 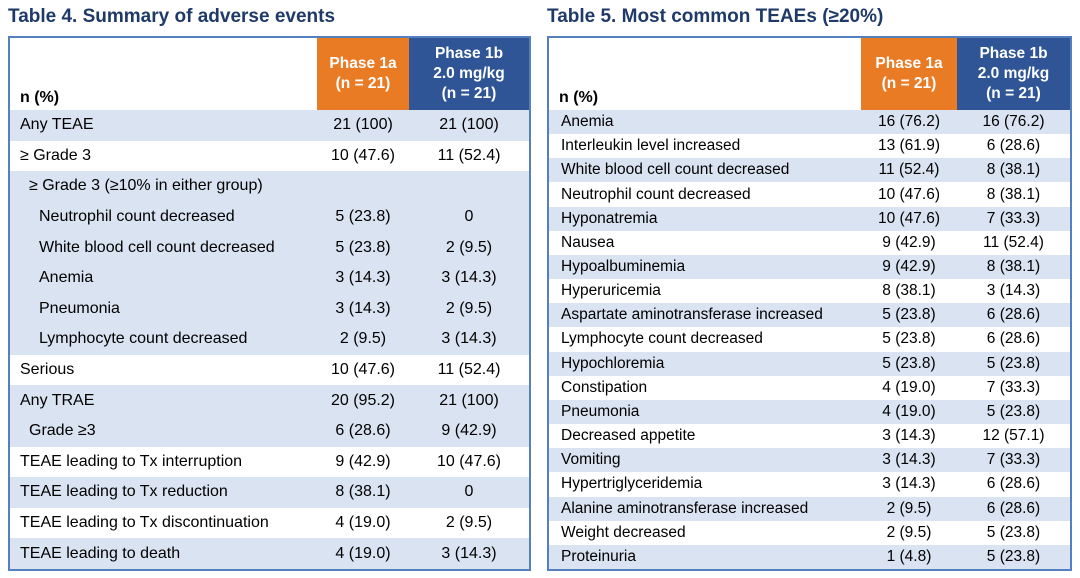 What do you see at coordinates (146, 186) in the screenshot?
I see `row-label: ≥ Grade 3 (≥10% in either group)` at bounding box center [146, 186].